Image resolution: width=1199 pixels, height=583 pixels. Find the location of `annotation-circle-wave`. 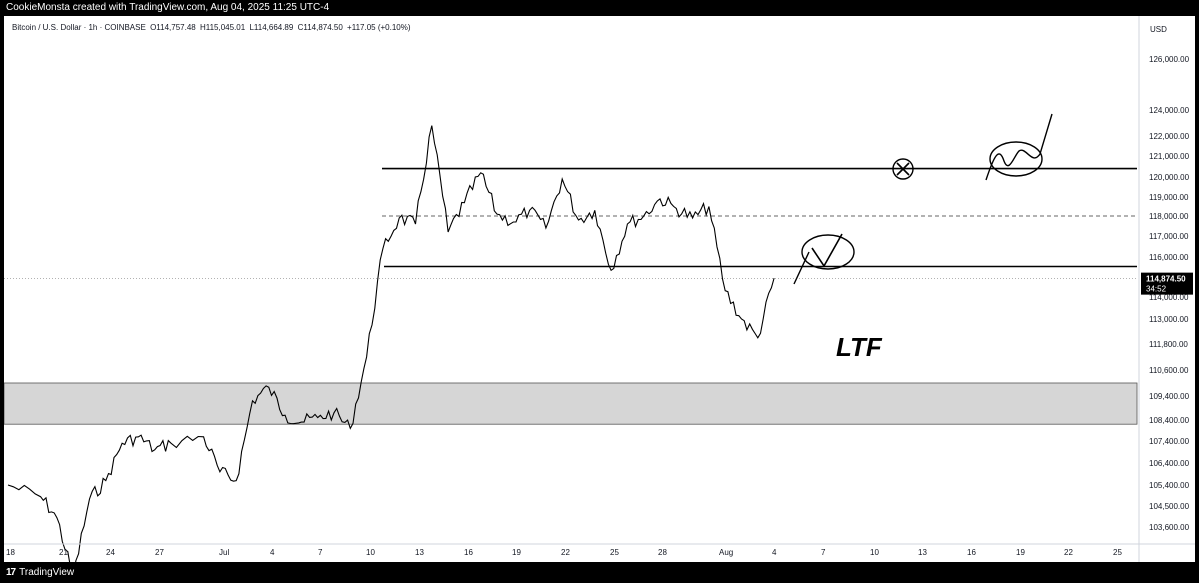

annotation-circle-wave is located at coordinates (1016, 159).